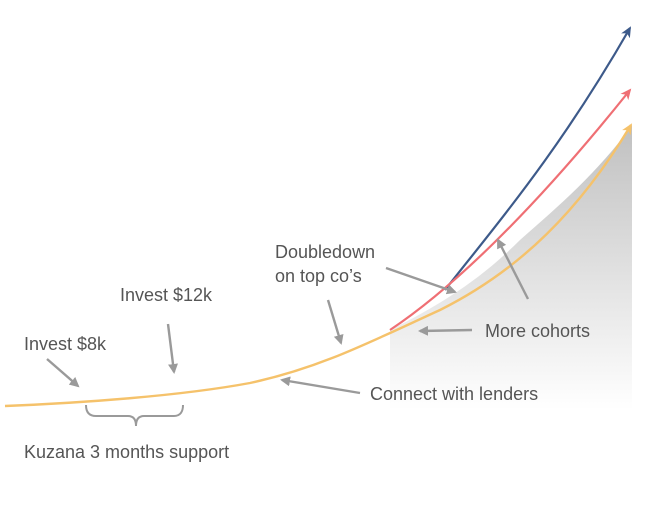 Image resolution: width=647 pixels, height=507 pixels. What do you see at coordinates (513, 269) in the screenshot?
I see `arrow-more-cohorts-upper` at bounding box center [513, 269].